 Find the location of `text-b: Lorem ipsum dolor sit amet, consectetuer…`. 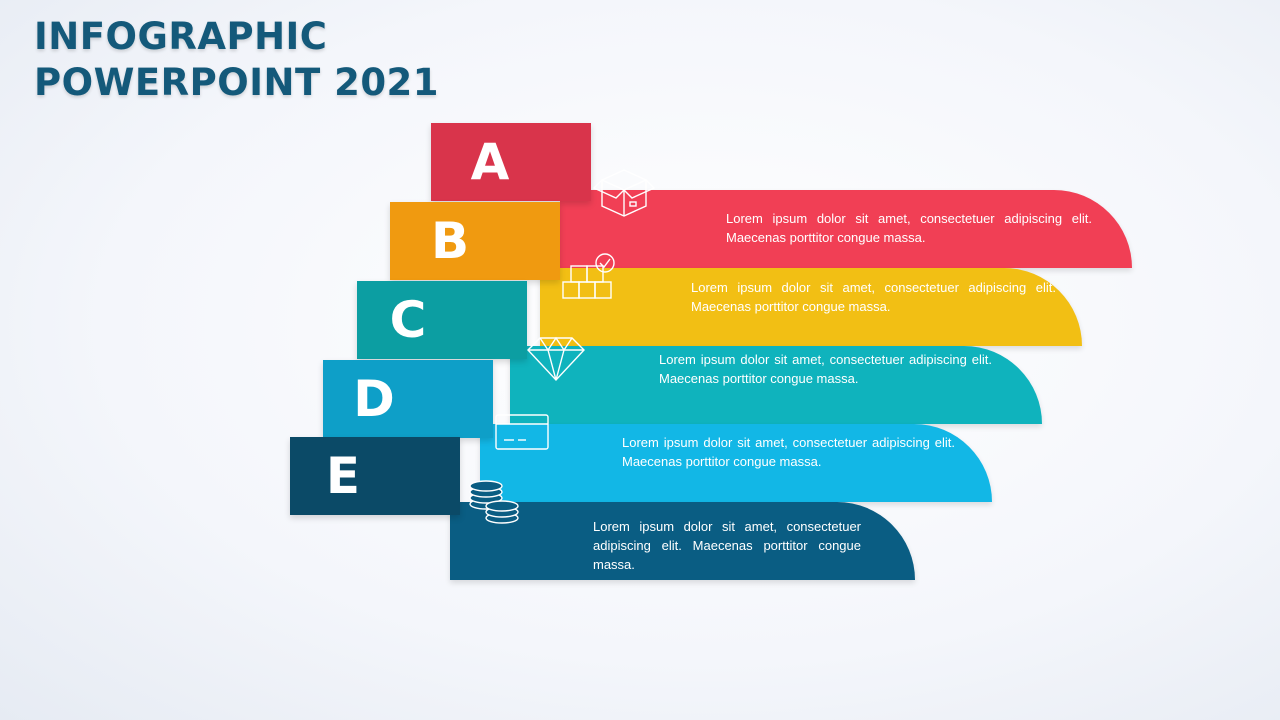

text-b: Lorem ipsum dolor sit amet, consectetuer… is located at coordinates (873, 297).